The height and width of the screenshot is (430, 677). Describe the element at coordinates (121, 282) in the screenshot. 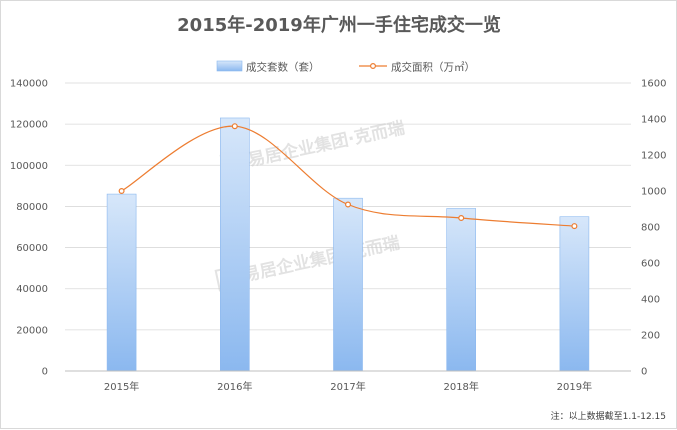

I see `bar-2015年` at that location.